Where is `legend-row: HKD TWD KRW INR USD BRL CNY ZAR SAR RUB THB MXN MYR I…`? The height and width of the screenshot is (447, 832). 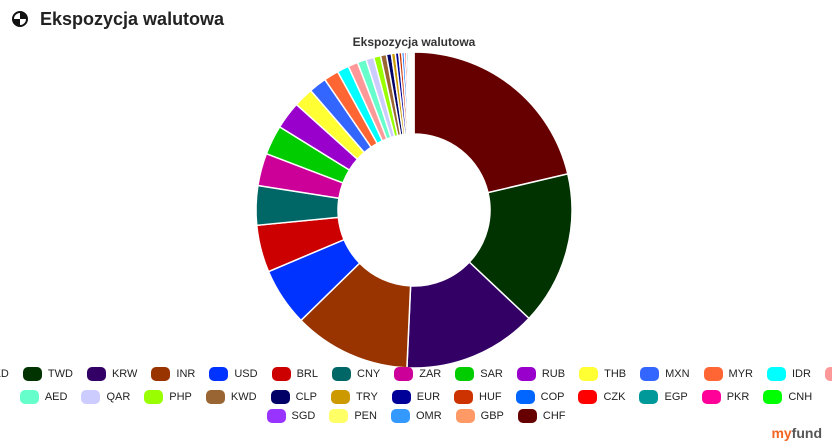 legend-row: HKD TWD KRW INR USD BRL CNY ZAR SAR RUB THB MXN MYR I… is located at coordinates (416, 374).